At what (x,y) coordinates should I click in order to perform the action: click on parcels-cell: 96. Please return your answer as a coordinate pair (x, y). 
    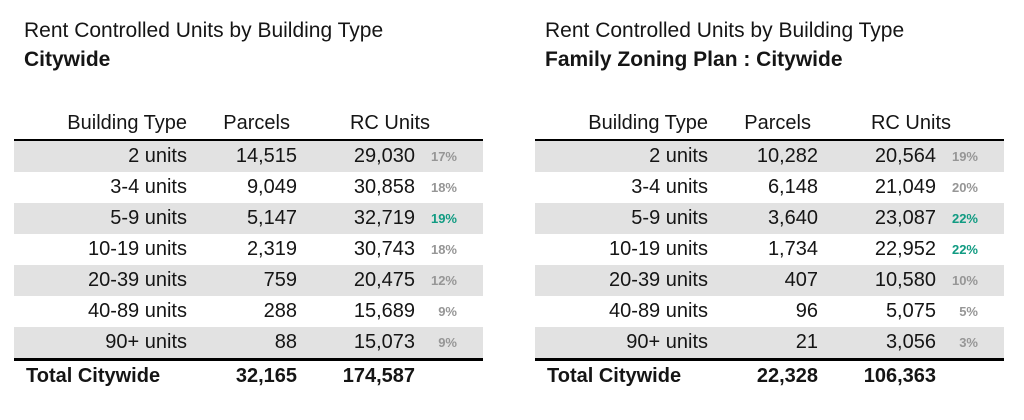
    Looking at the image, I should click on (806, 311).